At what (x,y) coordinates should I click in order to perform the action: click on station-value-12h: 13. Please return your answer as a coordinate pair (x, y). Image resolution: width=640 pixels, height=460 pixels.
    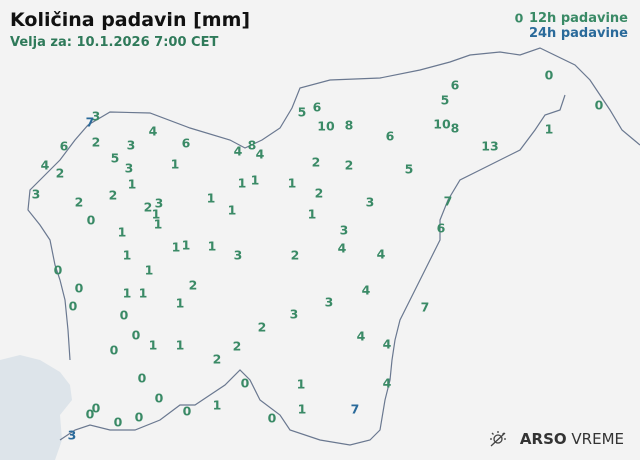
    Looking at the image, I should click on (489, 146).